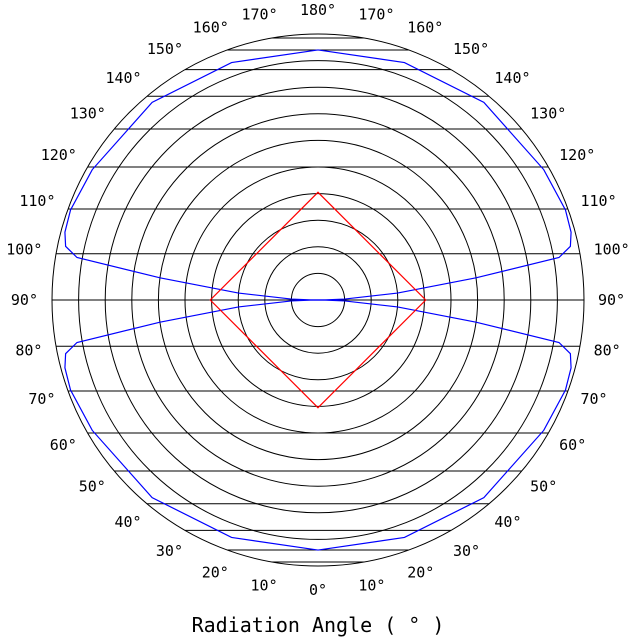 This screenshot has height=642, width=636. What do you see at coordinates (318, 10) in the screenshot?
I see `tick-label-left-180: 180°` at bounding box center [318, 10].